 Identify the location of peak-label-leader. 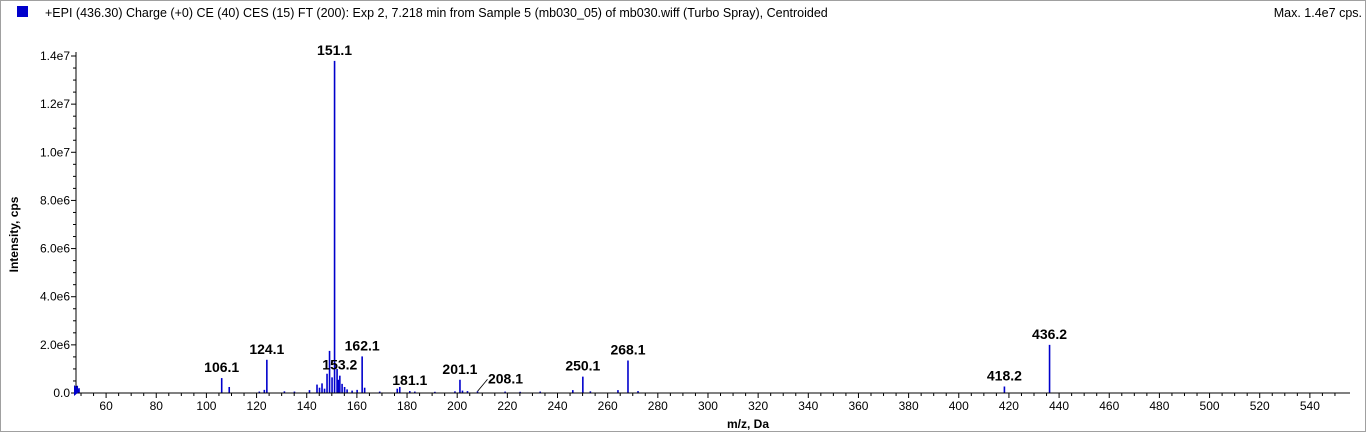
(482, 385).